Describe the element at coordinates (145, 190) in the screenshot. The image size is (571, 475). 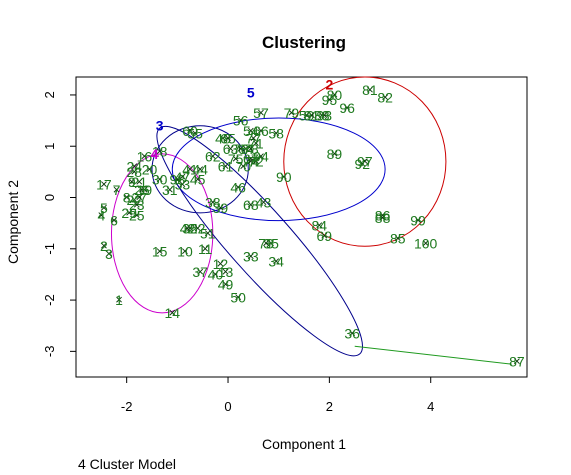
I see `point-label: 19` at that location.